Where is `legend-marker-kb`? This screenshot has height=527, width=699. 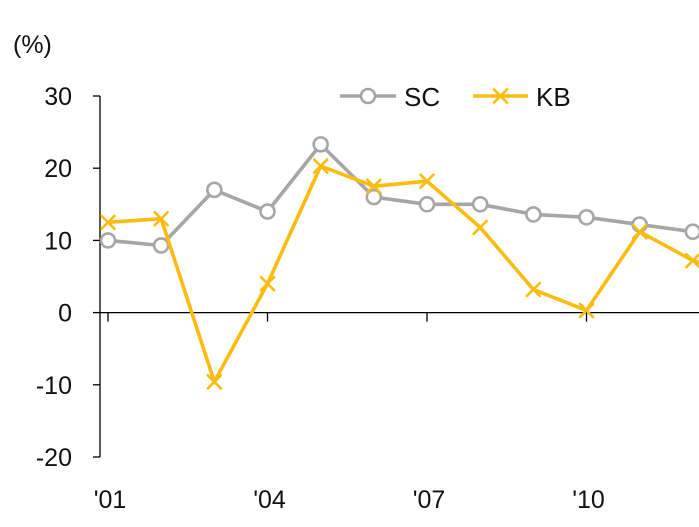
legend-marker-kb is located at coordinates (500, 96).